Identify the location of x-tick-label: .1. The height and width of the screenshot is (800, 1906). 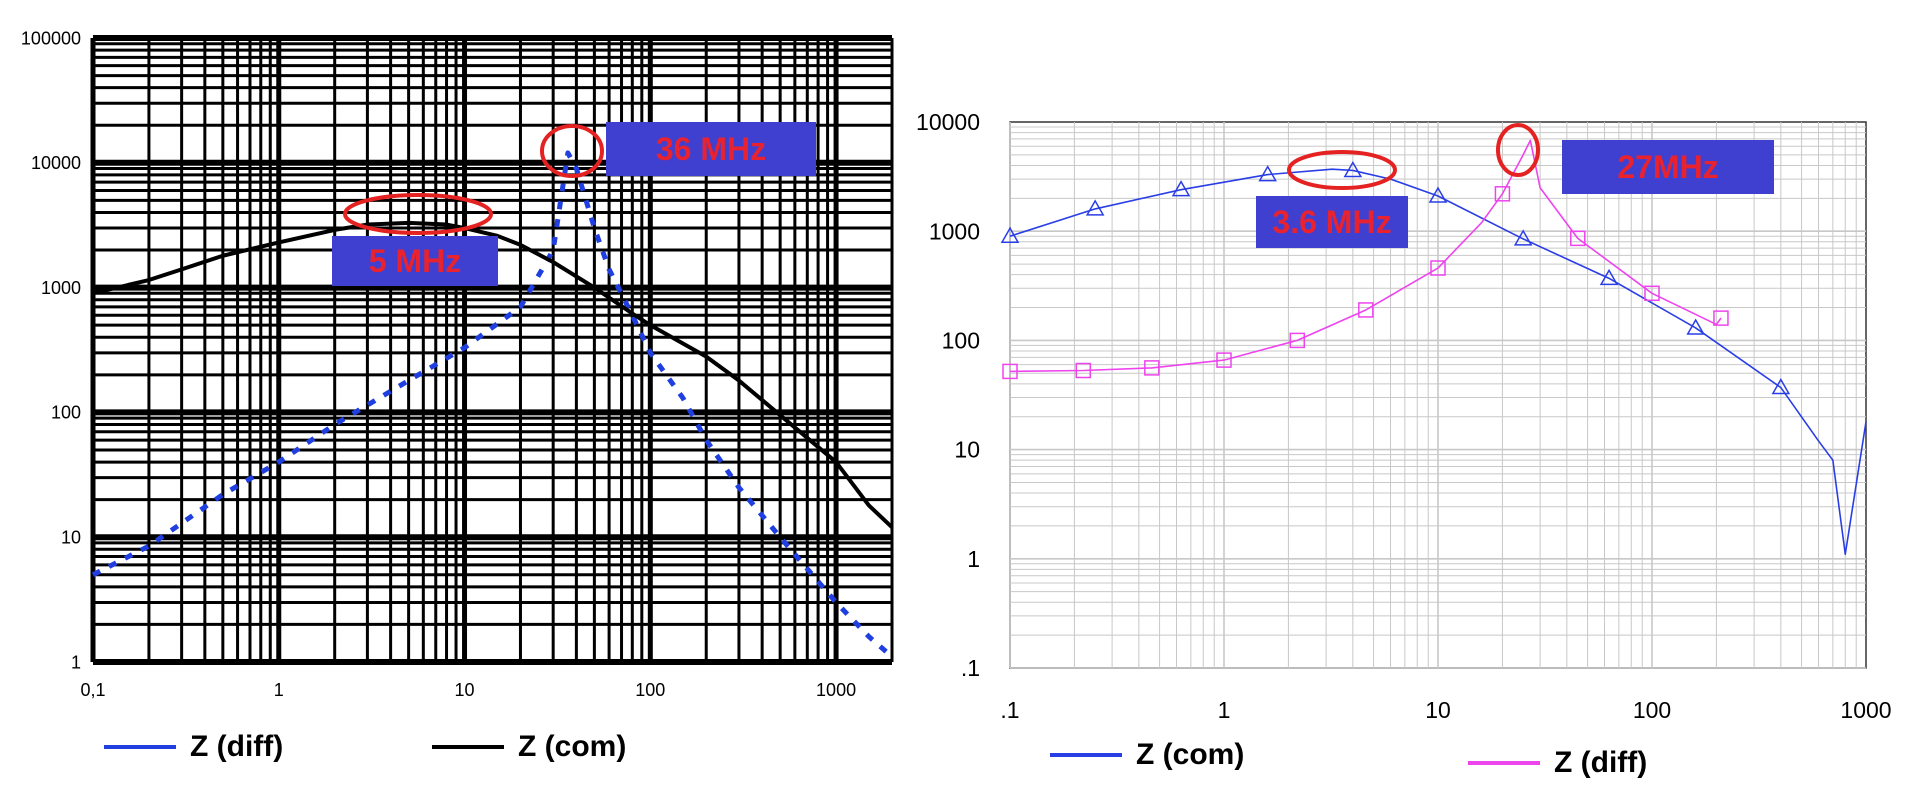
(1009, 710).